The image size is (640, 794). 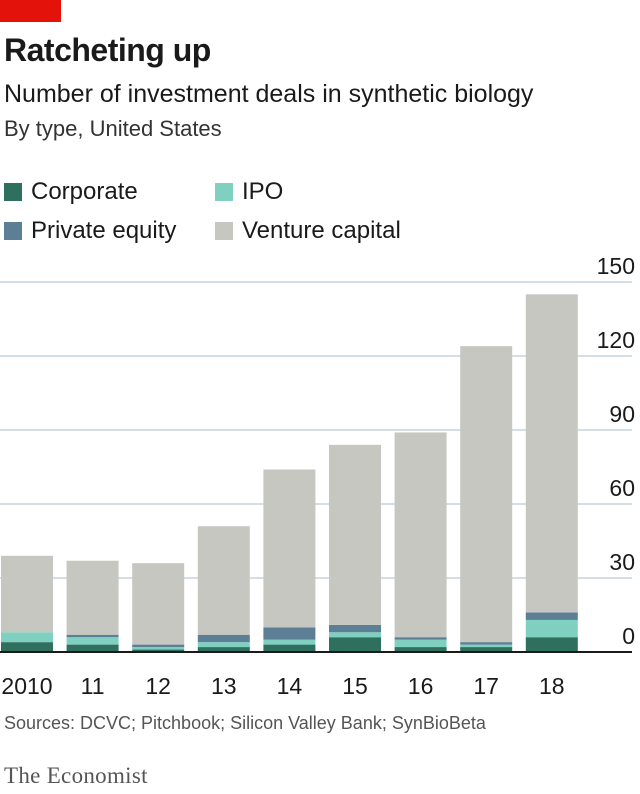 What do you see at coordinates (420, 643) in the screenshot?
I see `bar-16-ipo` at bounding box center [420, 643].